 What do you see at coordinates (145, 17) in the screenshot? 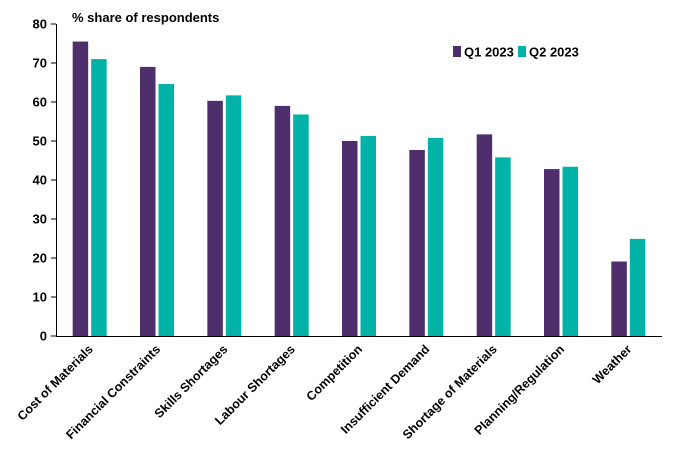
I see `y-axis-label: % share of respondents` at bounding box center [145, 17].